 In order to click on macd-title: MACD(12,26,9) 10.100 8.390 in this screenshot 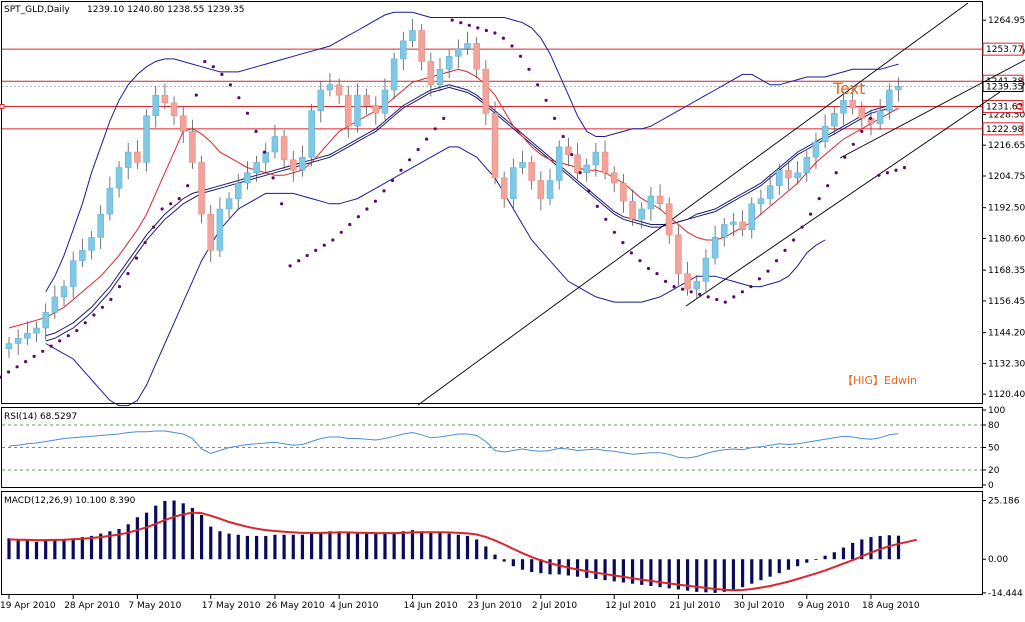, I will do `click(70, 501)`.